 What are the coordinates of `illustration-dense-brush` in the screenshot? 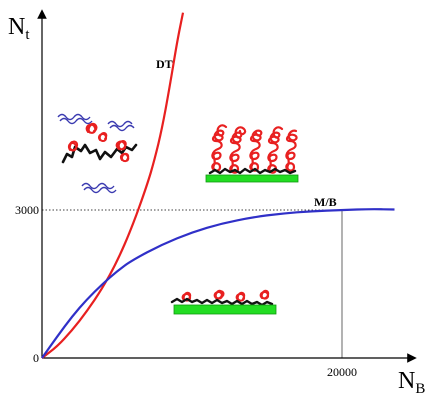 It's located at (252, 153).